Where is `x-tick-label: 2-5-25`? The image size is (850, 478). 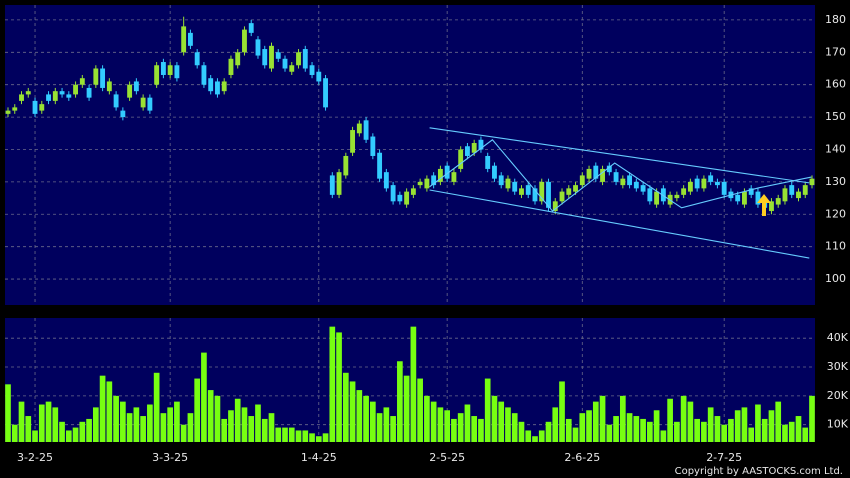 x-tick-label: 2-5-25 is located at coordinates (447, 457).